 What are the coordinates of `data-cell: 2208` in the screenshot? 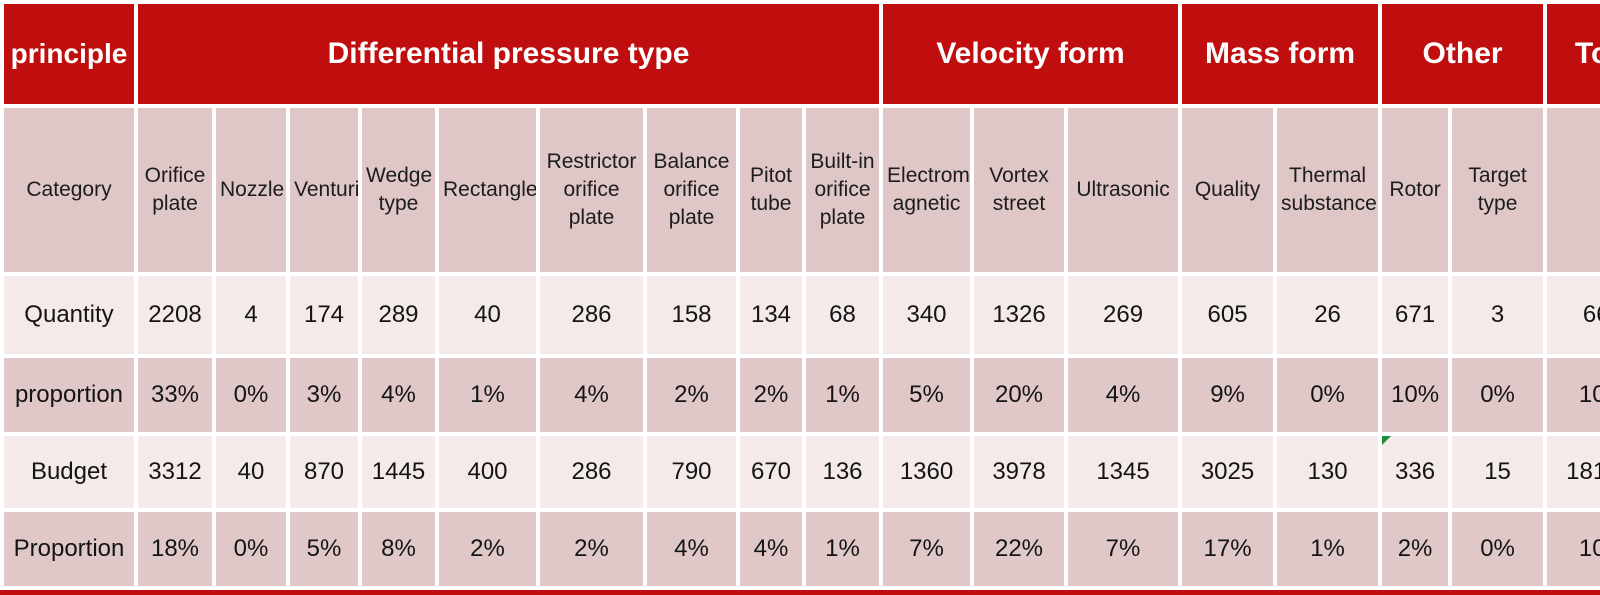 It's located at (175, 315).